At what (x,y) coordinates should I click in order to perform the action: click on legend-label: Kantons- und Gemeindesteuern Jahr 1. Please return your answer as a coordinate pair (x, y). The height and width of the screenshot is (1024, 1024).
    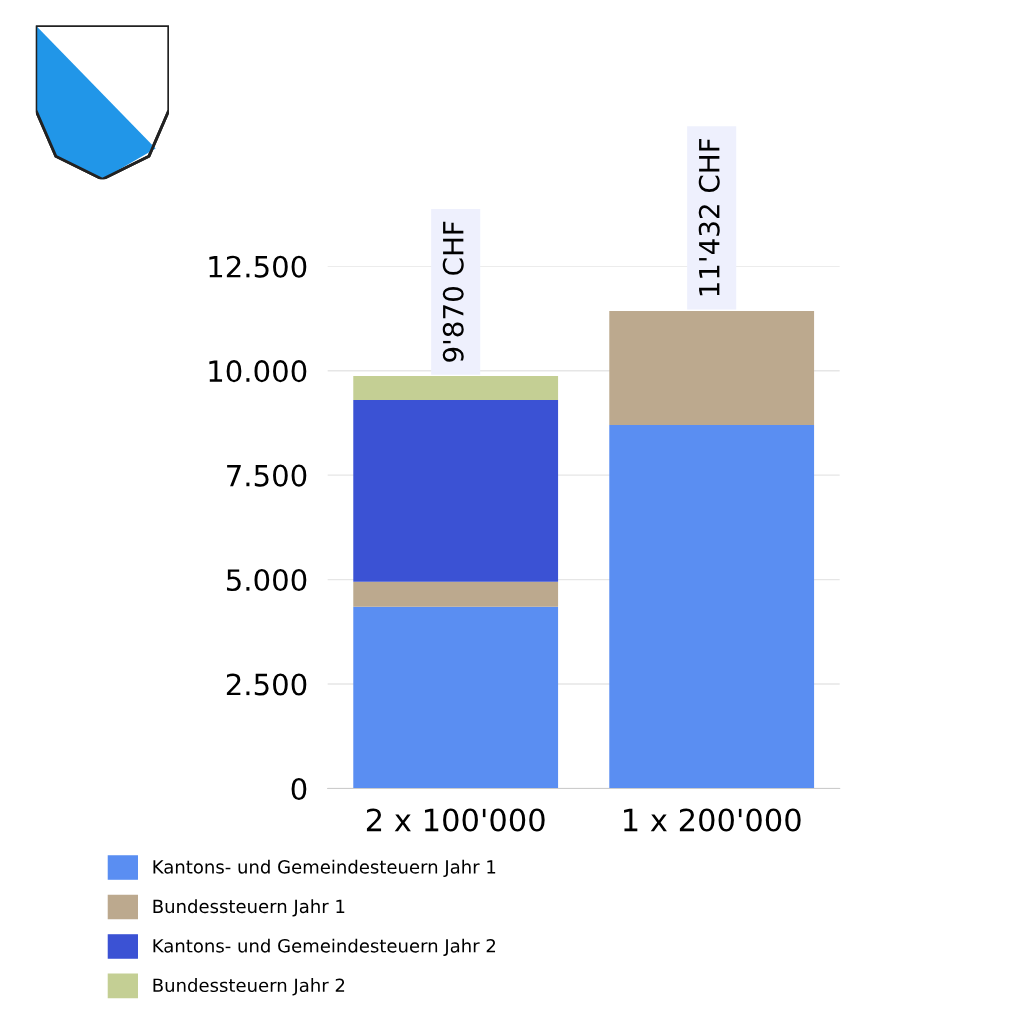
    Looking at the image, I should click on (324, 868).